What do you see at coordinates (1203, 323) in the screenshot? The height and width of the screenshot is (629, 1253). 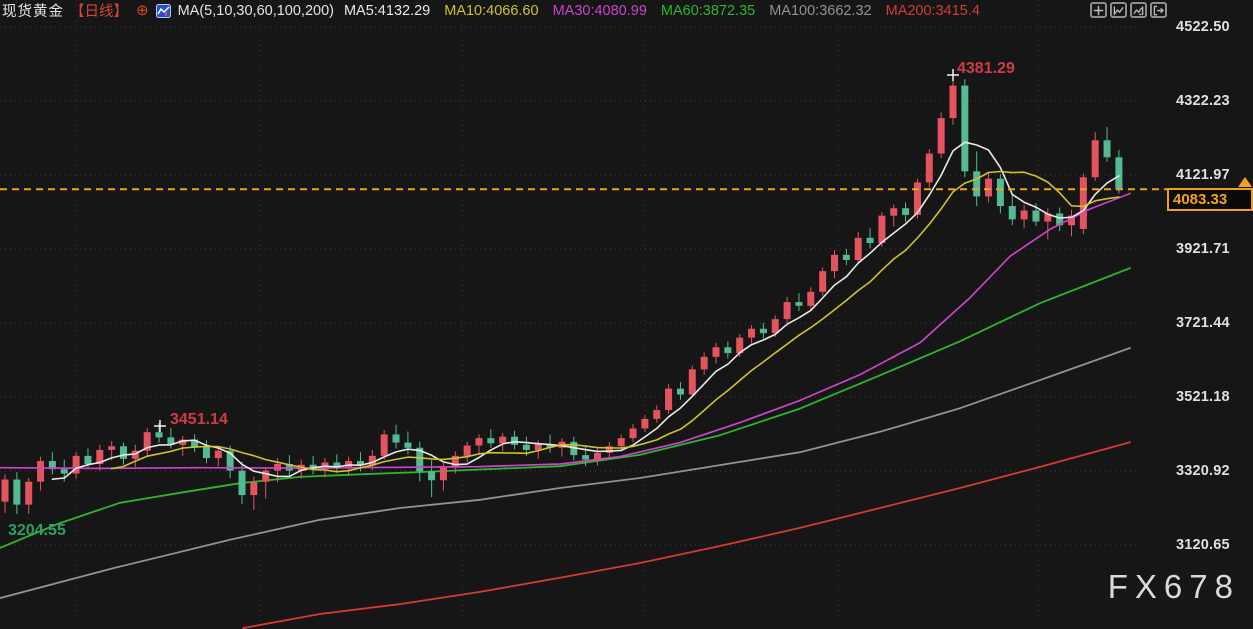 I see `axis-tick-label: 3721.44` at bounding box center [1203, 323].